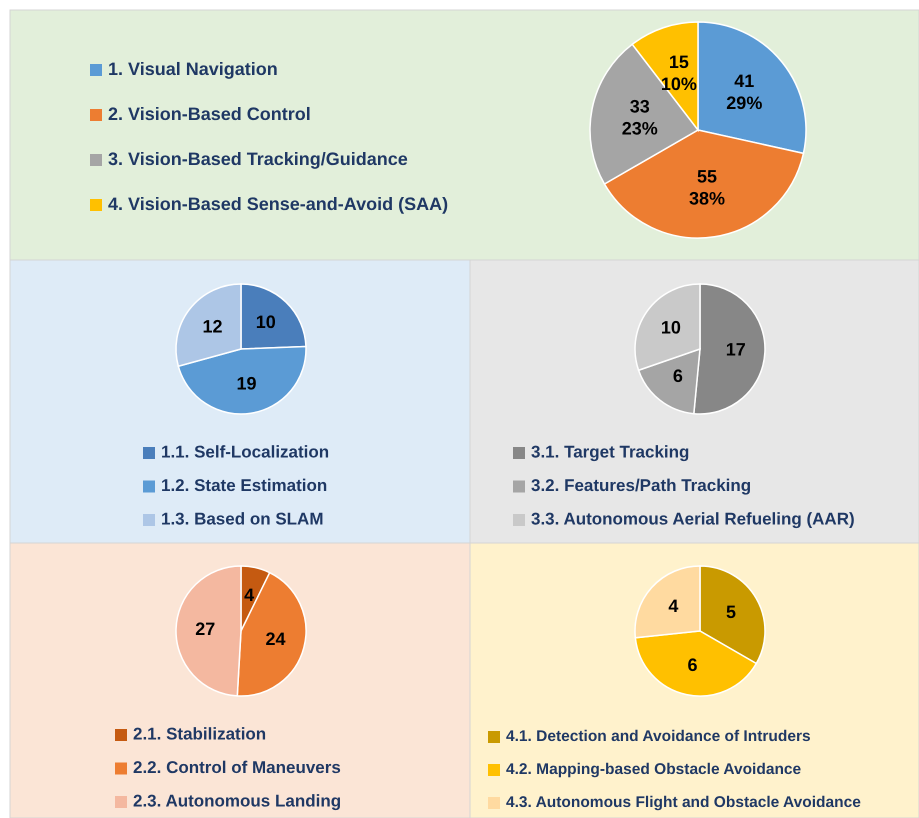 This screenshot has height=818, width=919. I want to click on legend-label: 1.2. State Estimation, so click(244, 485).